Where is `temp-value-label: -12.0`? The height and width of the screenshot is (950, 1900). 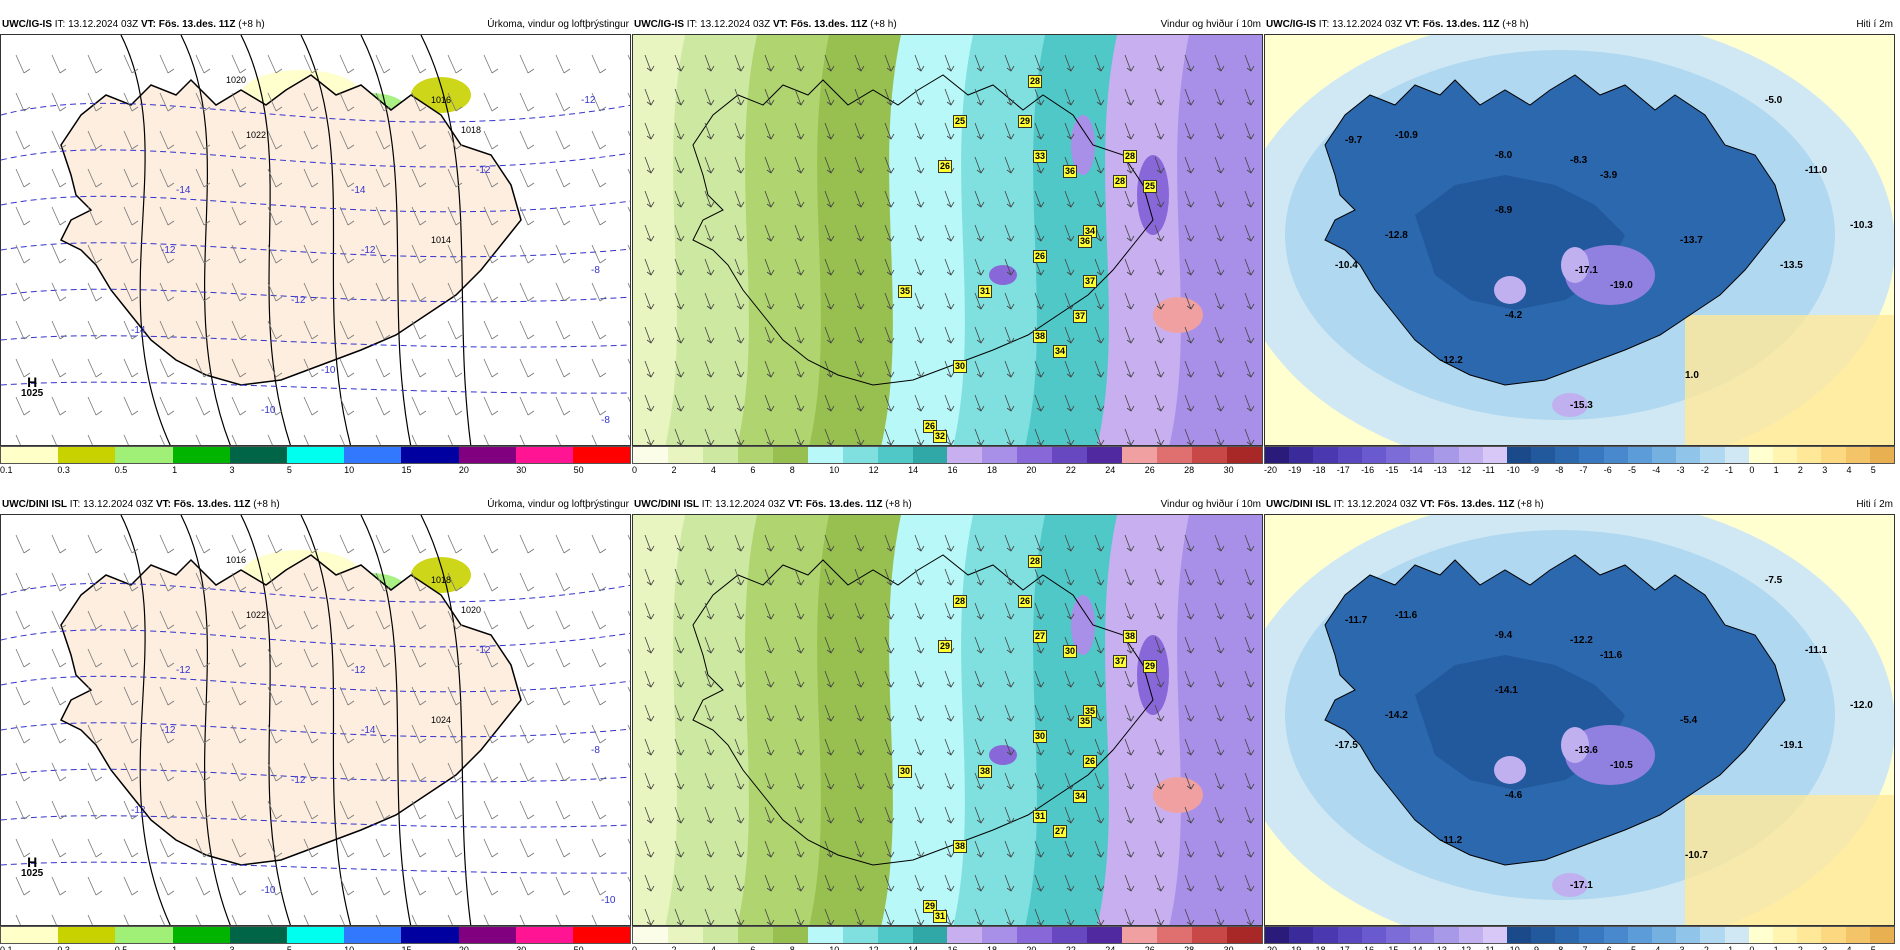
temp-value-label: -12.0 is located at coordinates (1861, 705).